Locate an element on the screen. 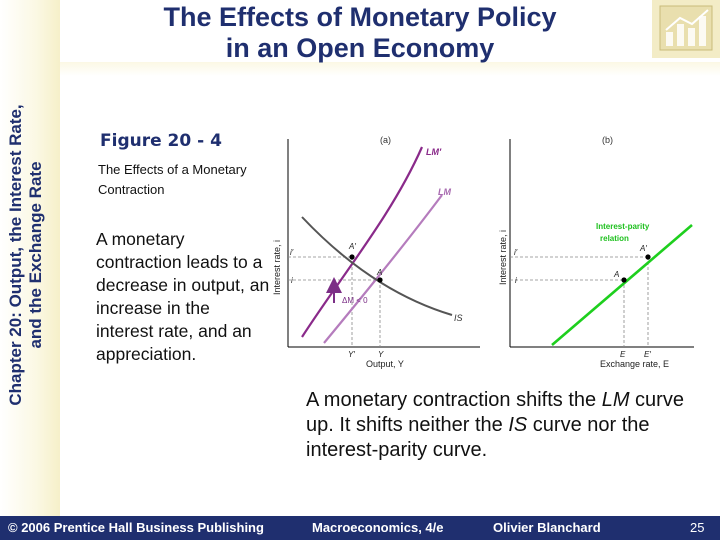 Image resolution: width=720 pixels, height=540 pixels. panel-a-point-a is located at coordinates (380, 280).